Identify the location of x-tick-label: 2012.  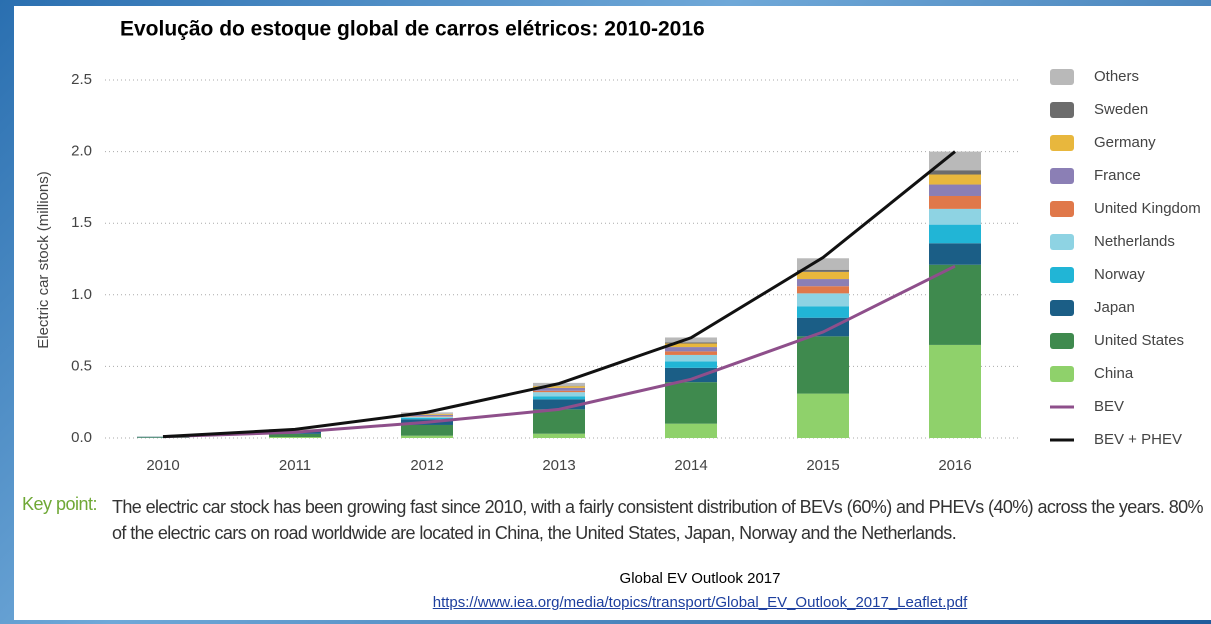
(426, 465).